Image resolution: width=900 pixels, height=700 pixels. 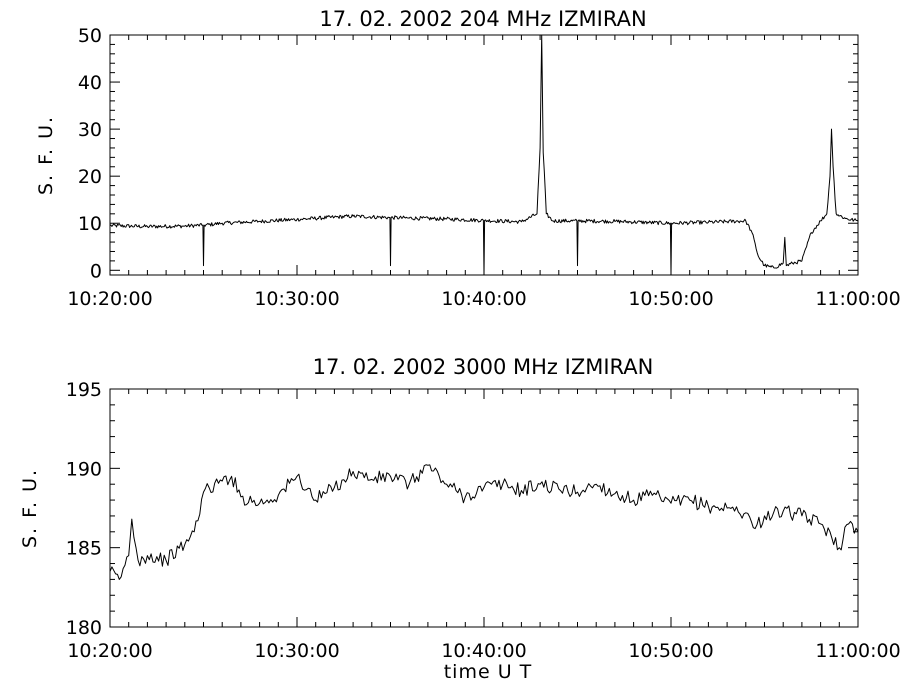 I want to click on y-tick-label: 185, so click(x=84, y=549).